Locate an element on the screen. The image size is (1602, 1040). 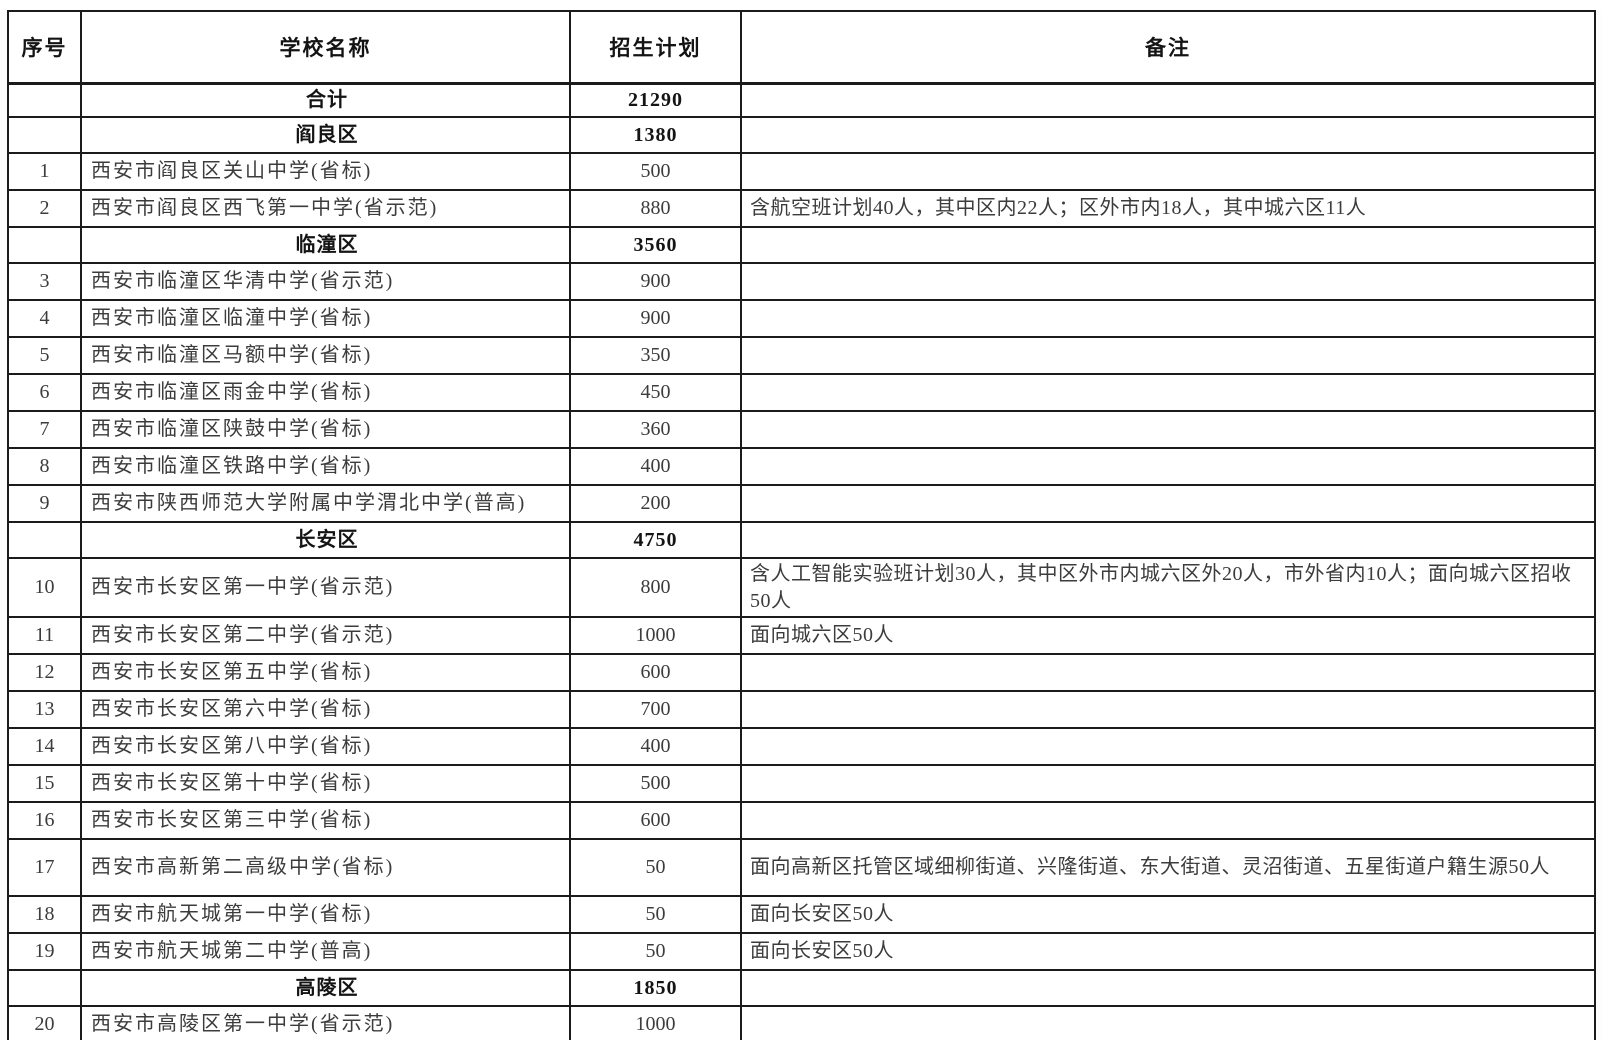
table-row: 18 西安市航天城第一中学(省标) 50 面向长安区50人 is located at coordinates (801, 914).